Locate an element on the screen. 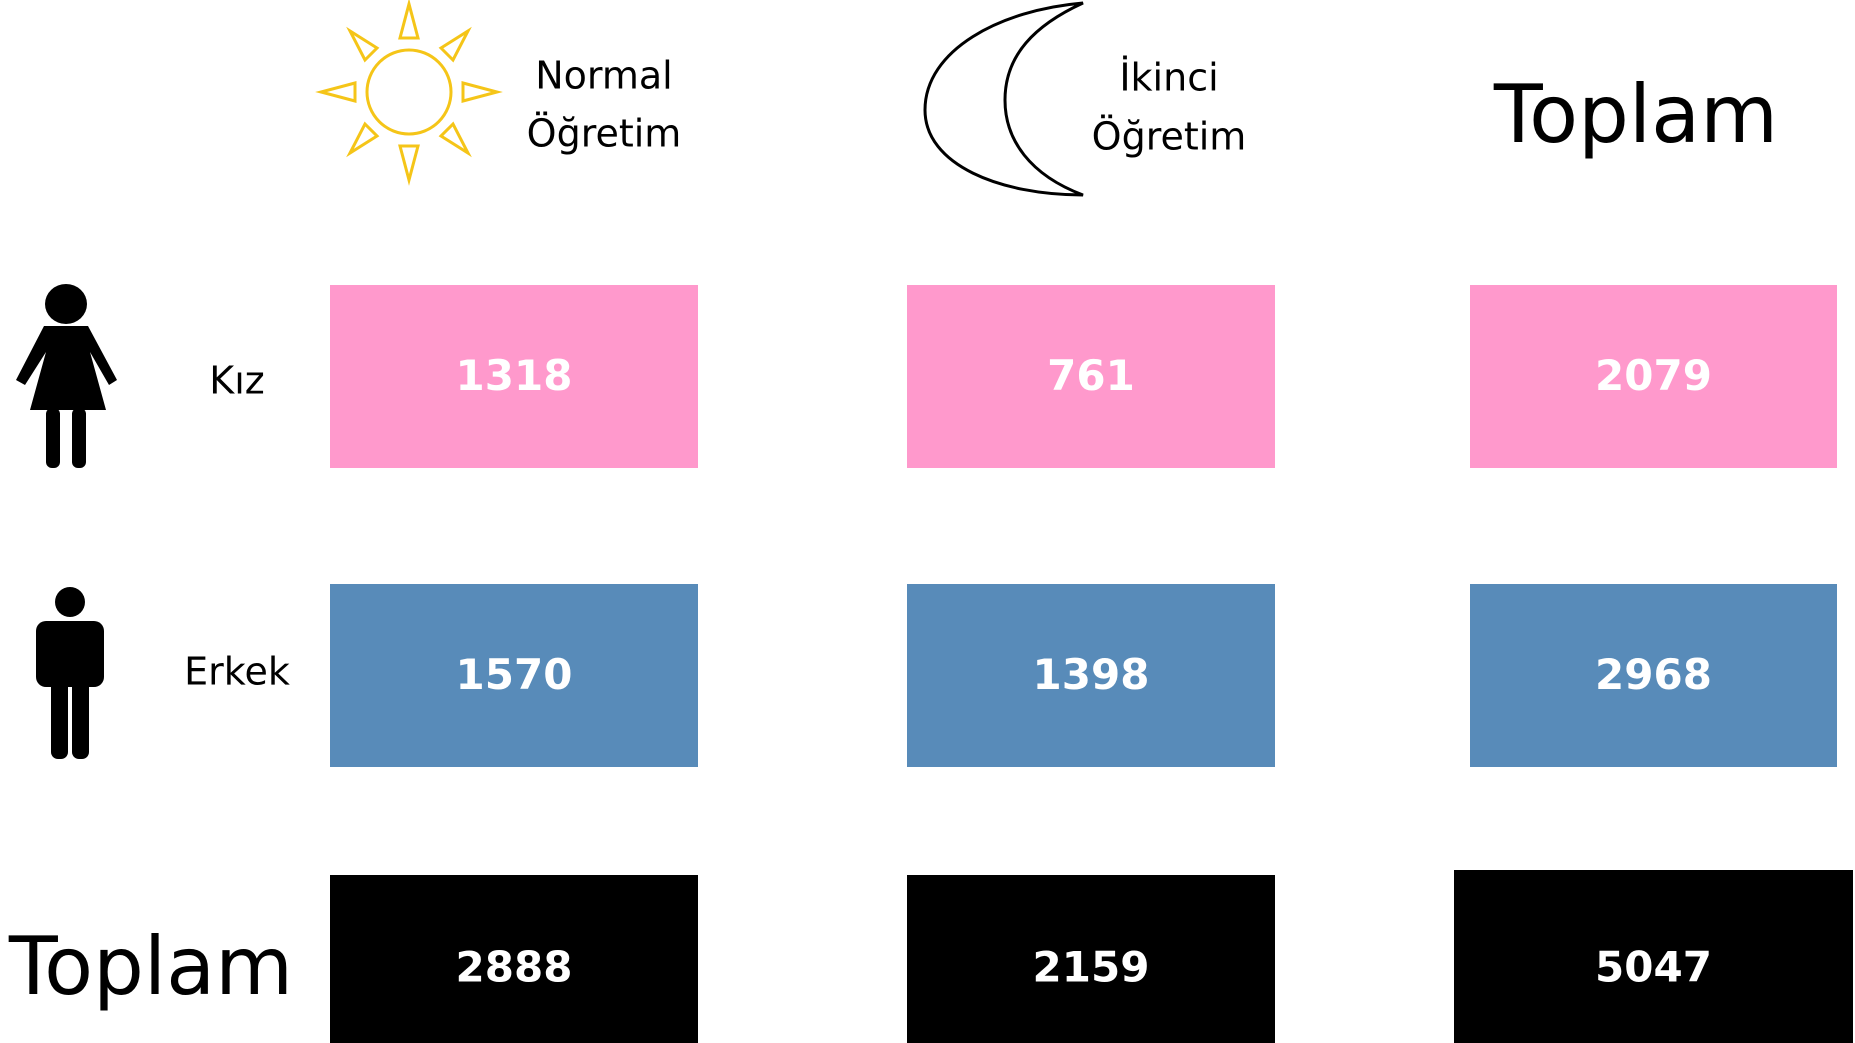 The width and height of the screenshot is (1855, 1043). column-header: Toplam is located at coordinates (1635, 114).